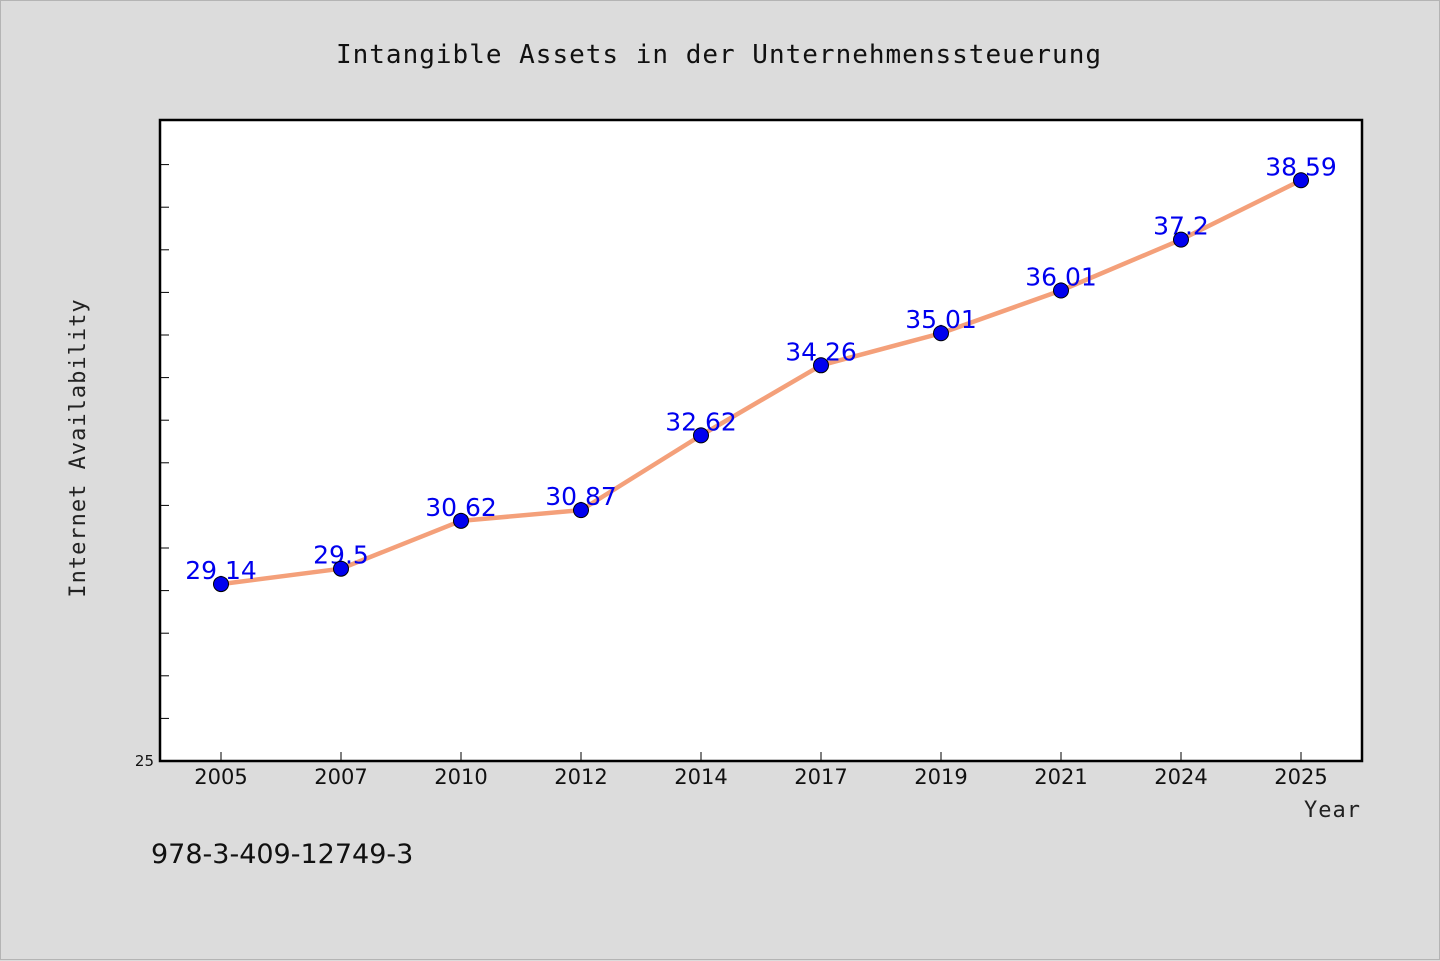  I want to click on x-tick-label: 2014, so click(700, 777).